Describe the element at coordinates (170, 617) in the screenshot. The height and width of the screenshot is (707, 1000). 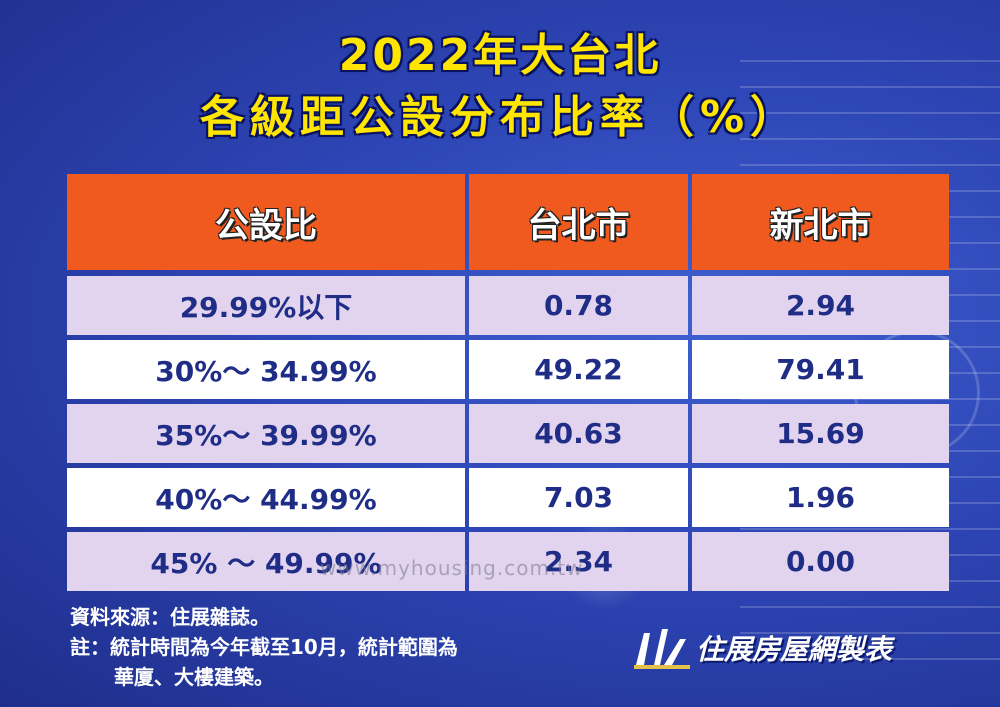
I see `source-note: 資料來源：住展雜誌。` at that location.